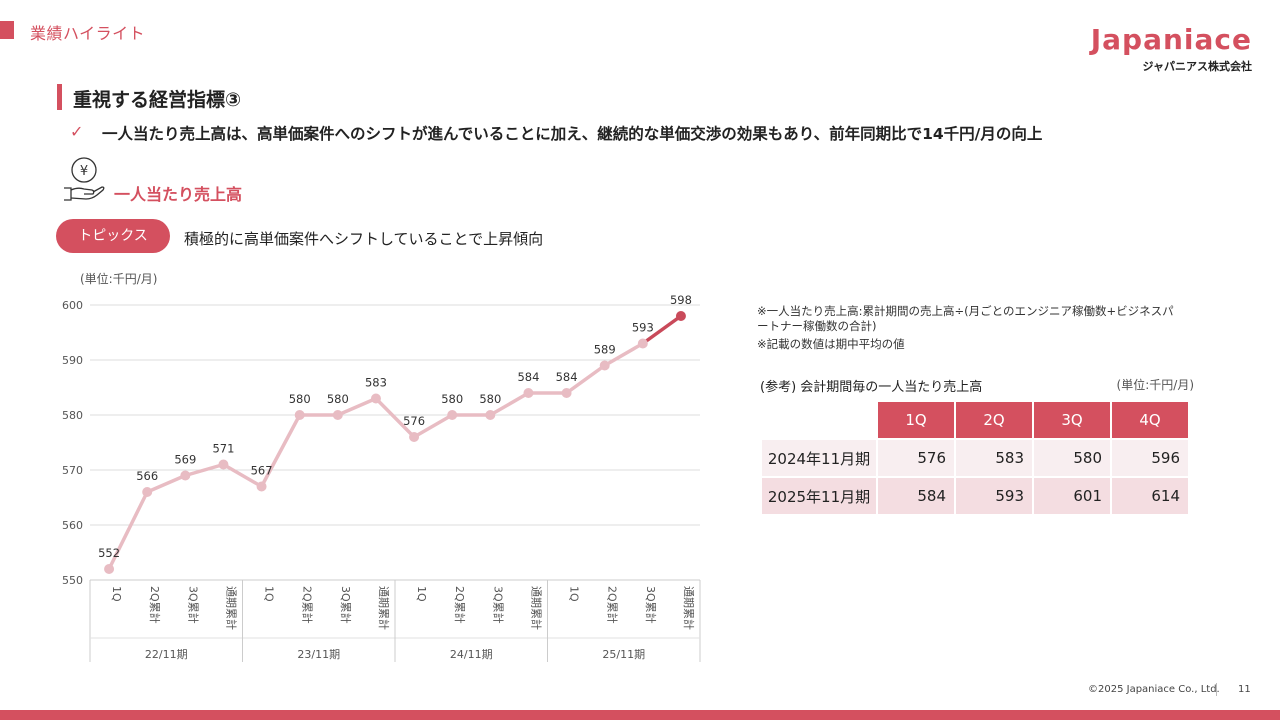 This screenshot has height=720, width=1280. Describe the element at coordinates (1197, 66) in the screenshot. I see `logo-subtitle: ジャパニアス株式会社` at that location.